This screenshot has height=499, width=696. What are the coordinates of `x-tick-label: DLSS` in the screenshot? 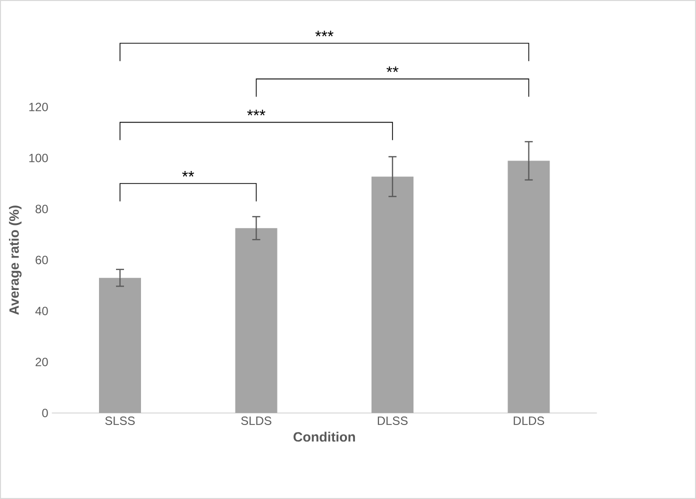 It's located at (393, 420).